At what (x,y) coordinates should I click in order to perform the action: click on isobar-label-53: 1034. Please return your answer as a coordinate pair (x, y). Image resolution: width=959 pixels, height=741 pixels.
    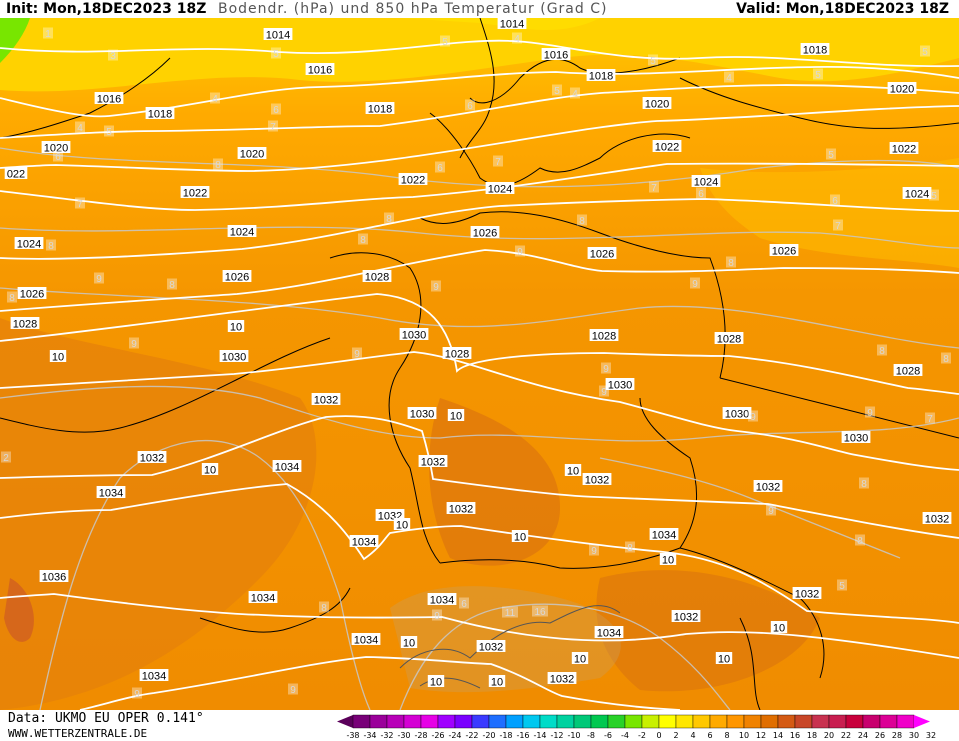
    Looking at the image, I should click on (111, 493).